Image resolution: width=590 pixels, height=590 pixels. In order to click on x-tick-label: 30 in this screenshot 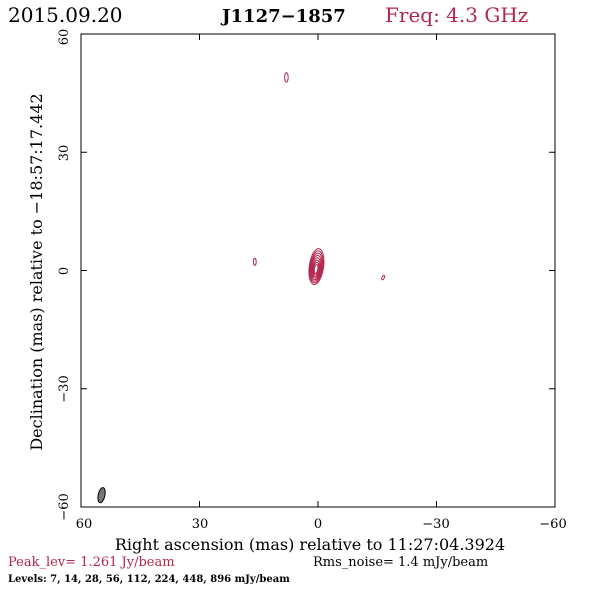, I will do `click(200, 524)`.